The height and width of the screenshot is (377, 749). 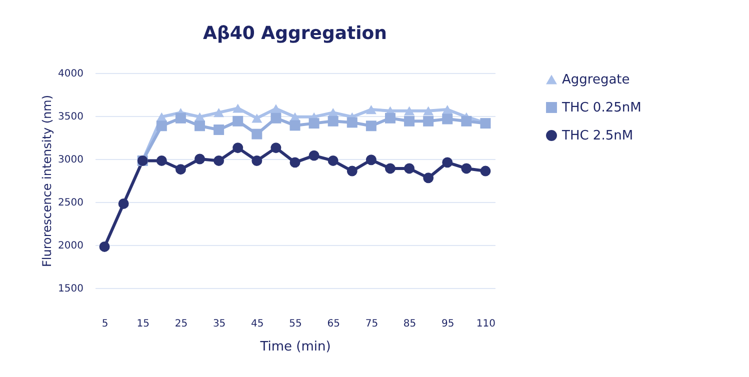 What do you see at coordinates (219, 324) in the screenshot?
I see `x-tick-label: 35` at bounding box center [219, 324].